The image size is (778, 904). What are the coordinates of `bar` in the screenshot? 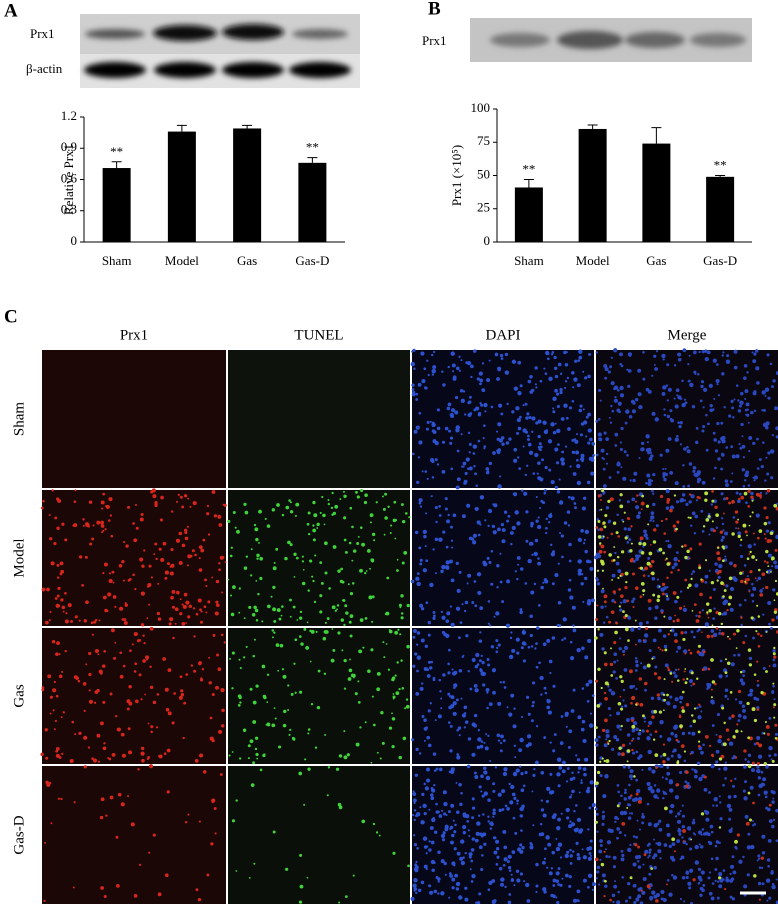 It's located at (592, 185).